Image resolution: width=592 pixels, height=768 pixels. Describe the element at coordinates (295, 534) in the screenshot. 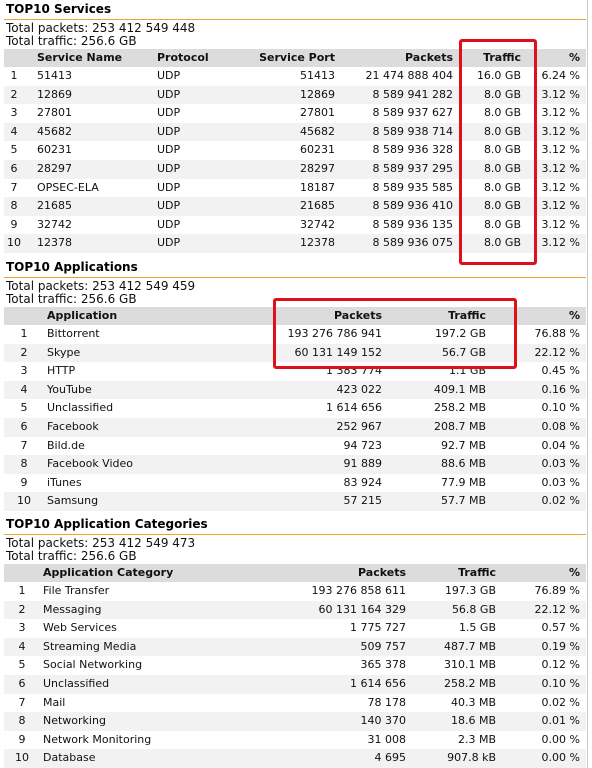

I see `title-underline` at that location.